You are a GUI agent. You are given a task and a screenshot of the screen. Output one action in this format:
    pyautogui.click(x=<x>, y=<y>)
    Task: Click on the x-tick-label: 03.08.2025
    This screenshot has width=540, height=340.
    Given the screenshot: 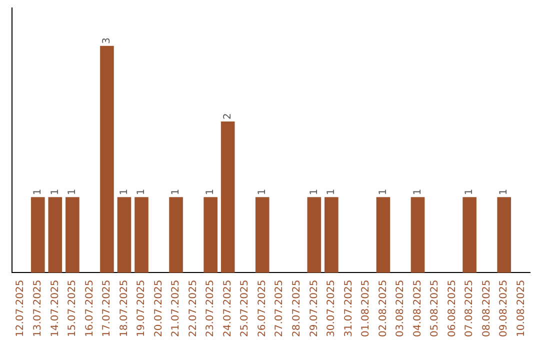 What is the action you would take?
    pyautogui.click(x=400, y=309)
    